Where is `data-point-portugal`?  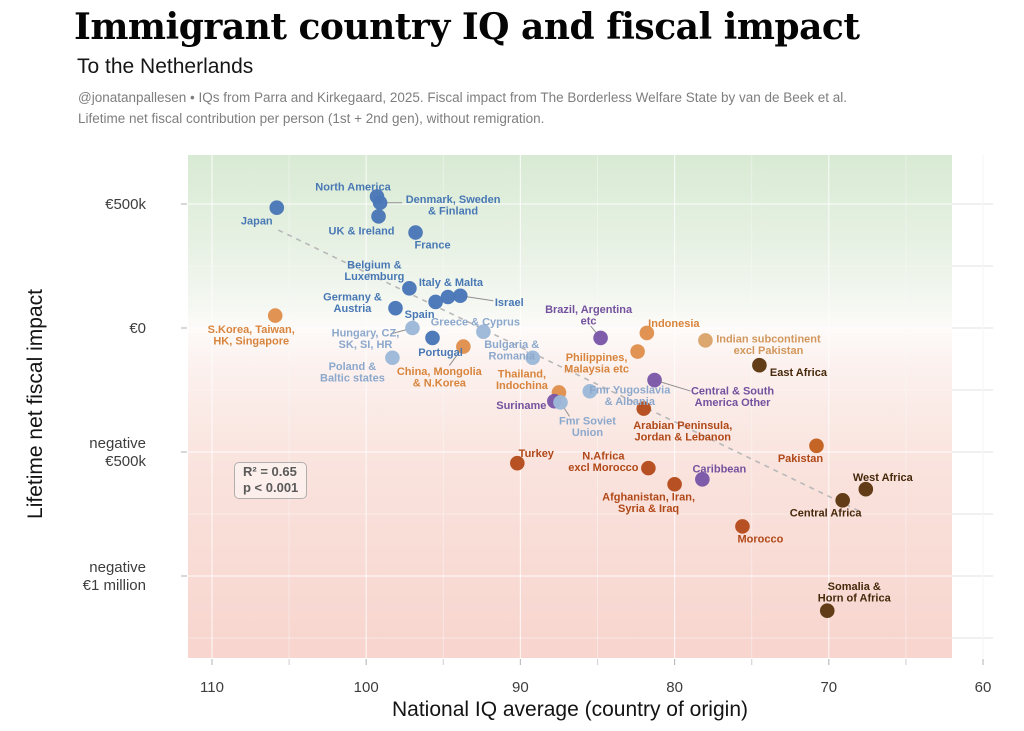 data-point-portugal is located at coordinates (432, 338).